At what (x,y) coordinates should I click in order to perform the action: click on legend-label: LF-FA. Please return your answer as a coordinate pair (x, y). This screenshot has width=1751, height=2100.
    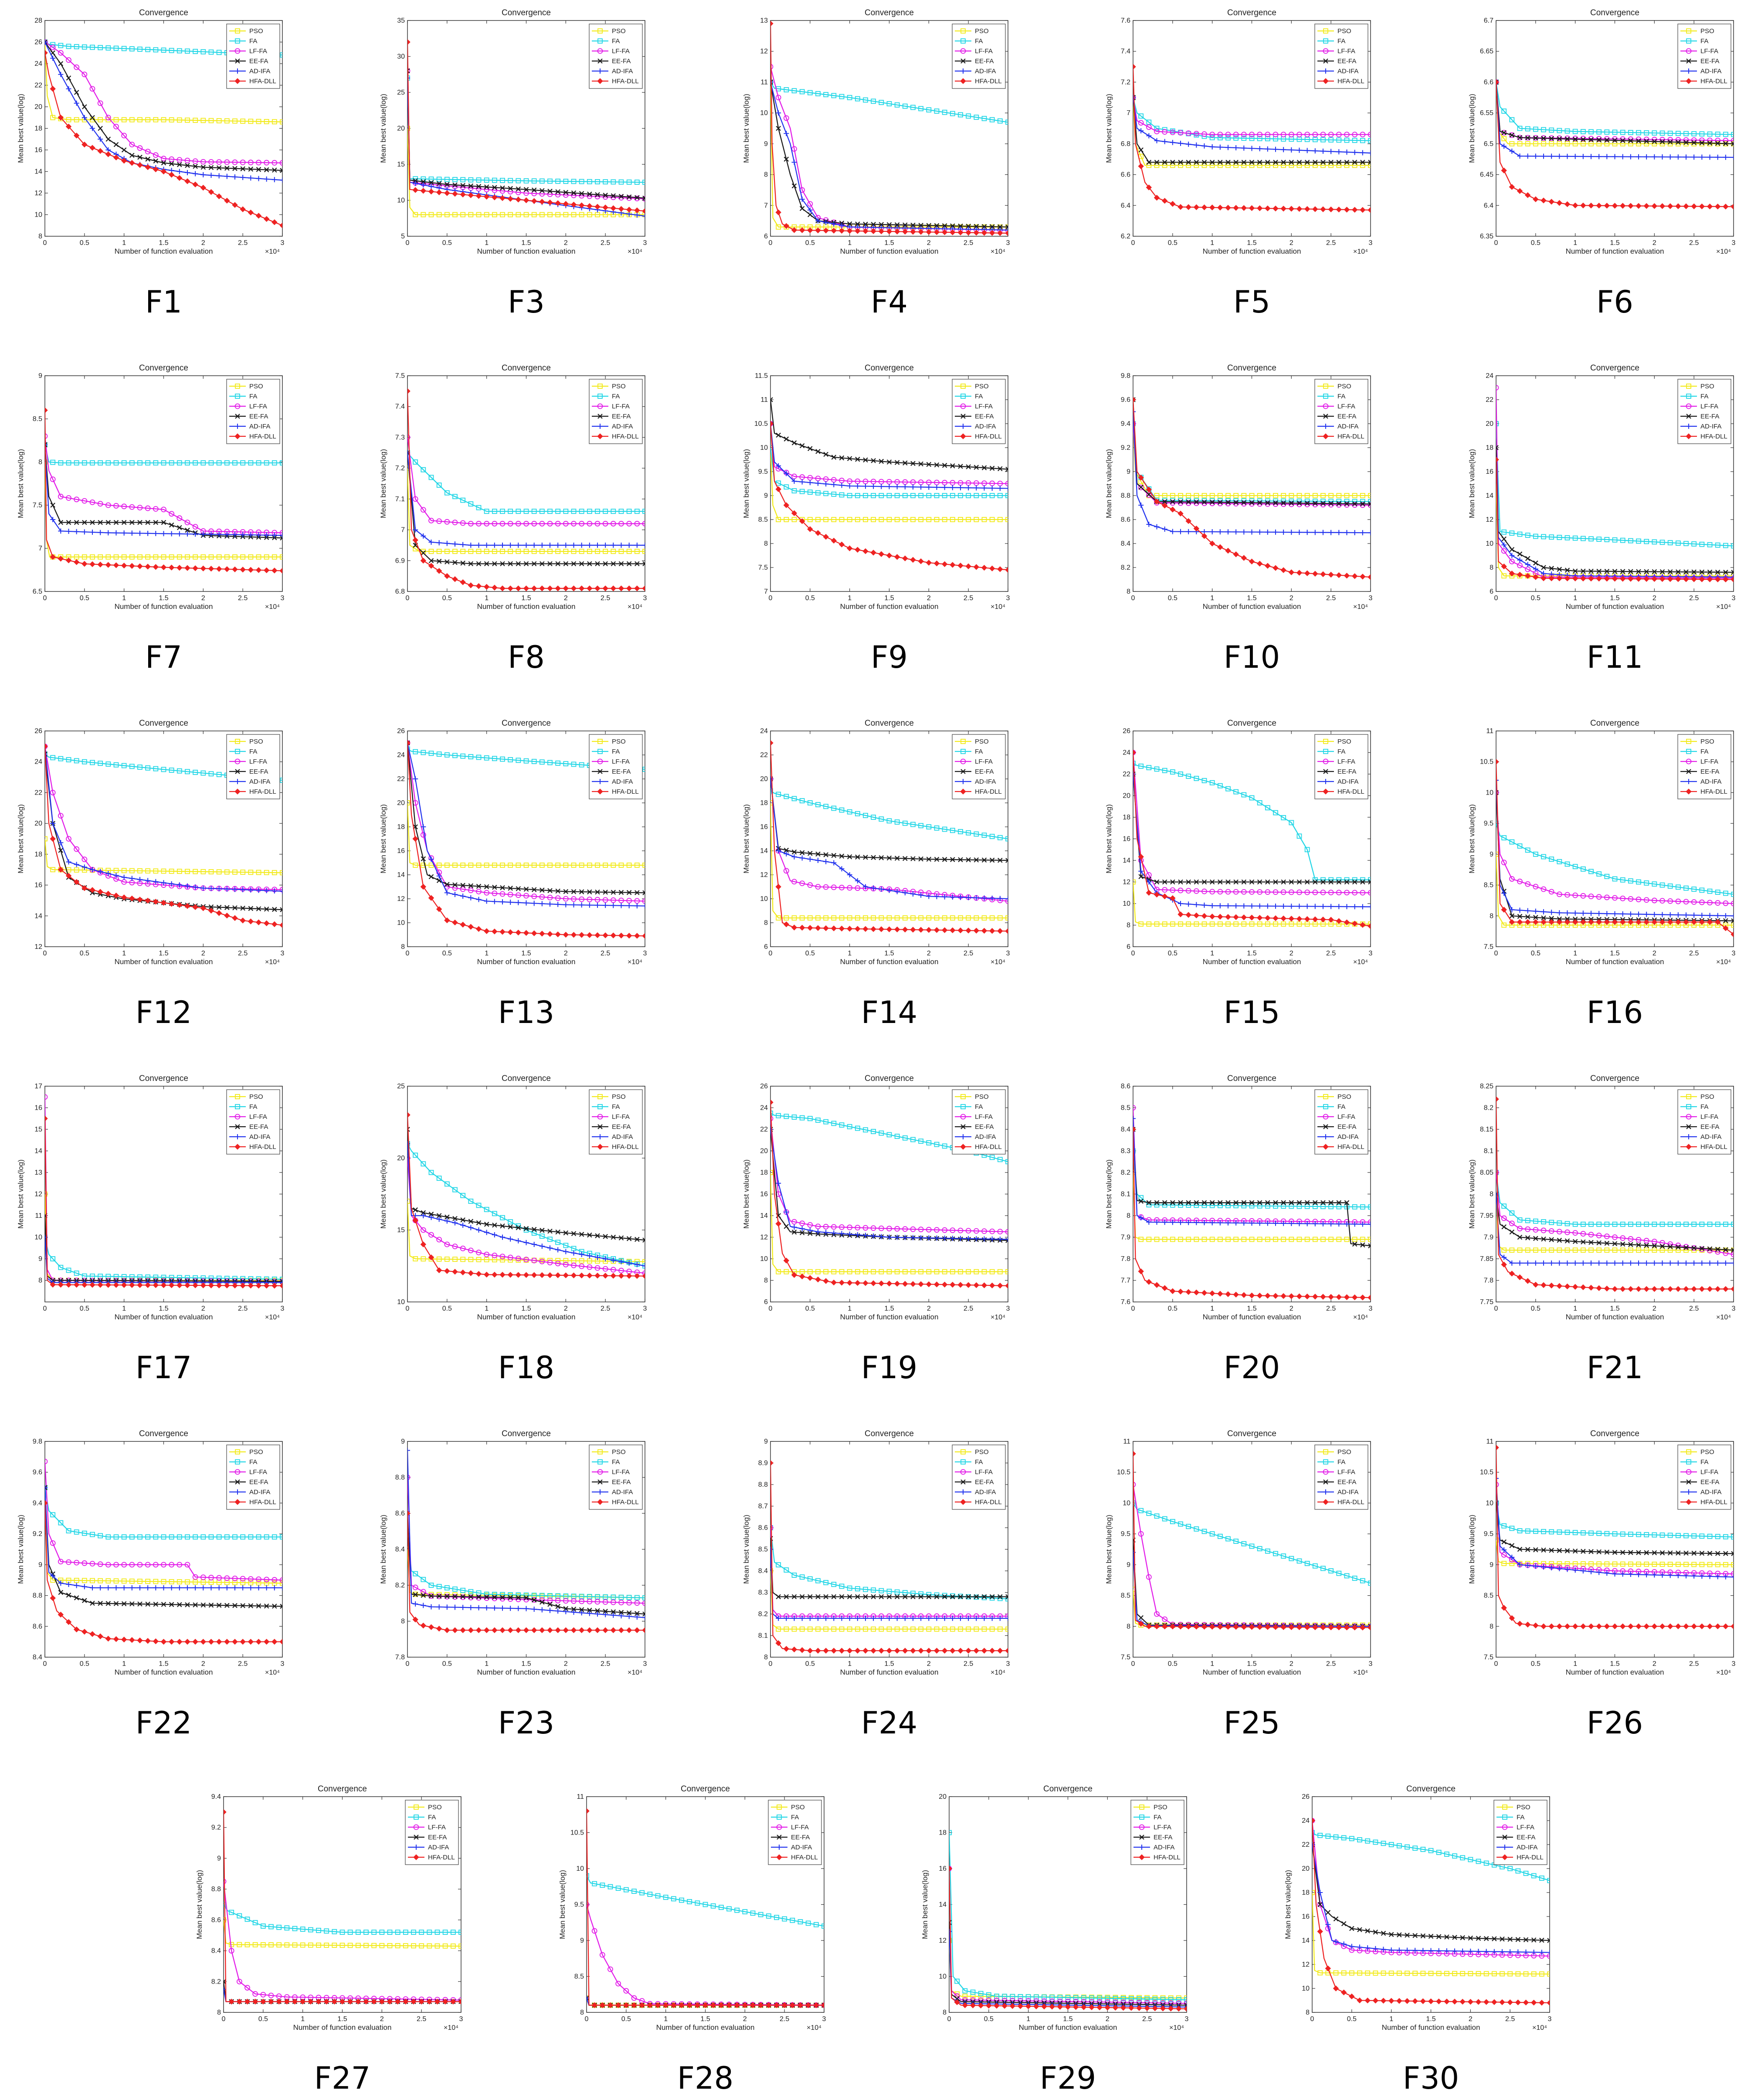
    Looking at the image, I should click on (258, 52).